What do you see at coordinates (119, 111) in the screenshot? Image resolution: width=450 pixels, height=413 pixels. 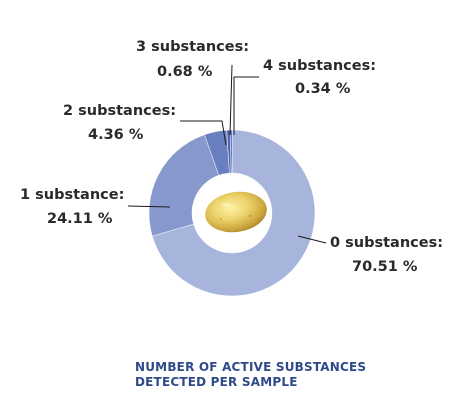 I see `slice-label-2: 2 substances:` at bounding box center [119, 111].